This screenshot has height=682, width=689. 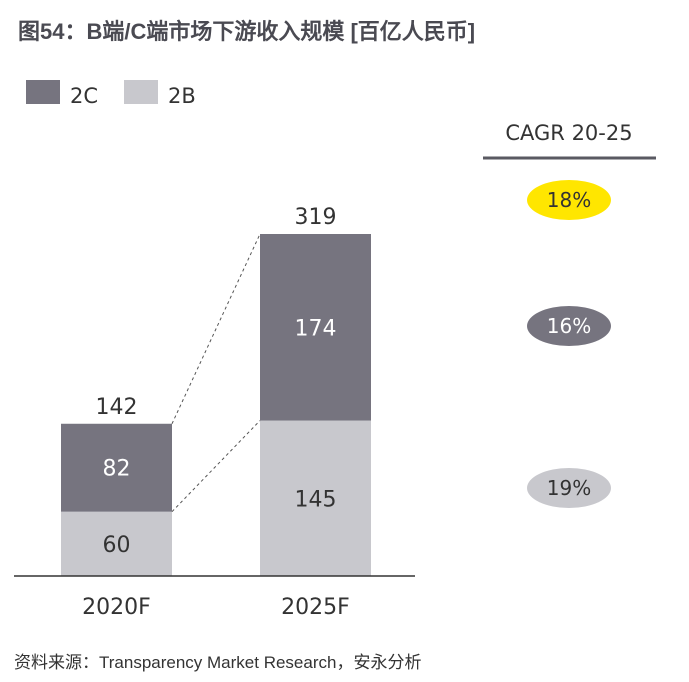 What do you see at coordinates (247, 31) in the screenshot?
I see `chart-title: 图54：B端/C端市场下游收入规模 [百亿人民币]` at bounding box center [247, 31].